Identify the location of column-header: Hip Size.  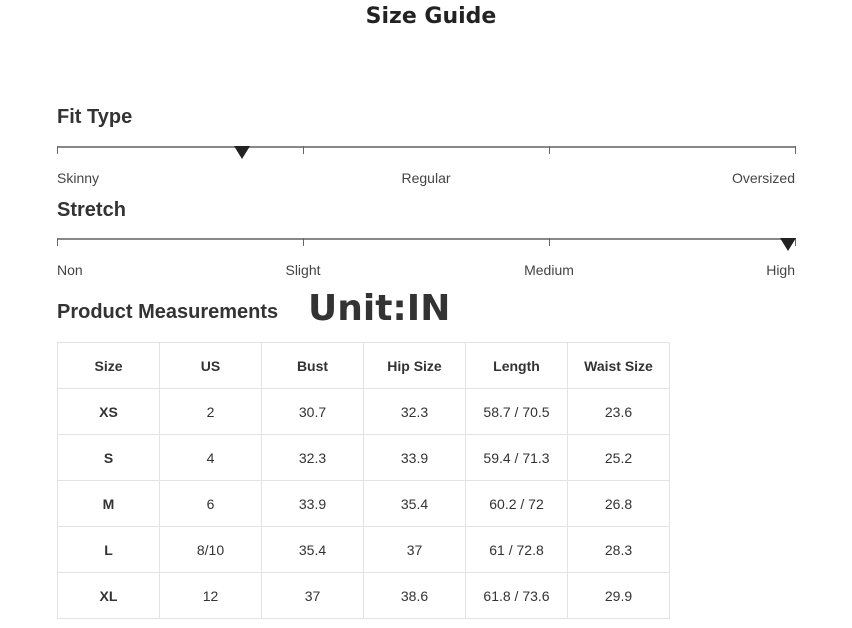
(414, 365).